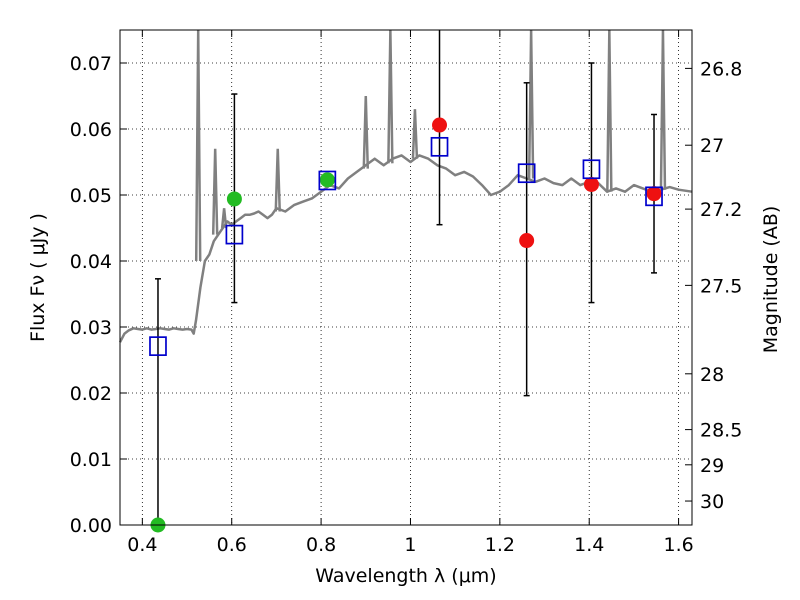 This screenshot has width=800, height=600. I want to click on magnitude-tick-label: 28.5, so click(721, 431).